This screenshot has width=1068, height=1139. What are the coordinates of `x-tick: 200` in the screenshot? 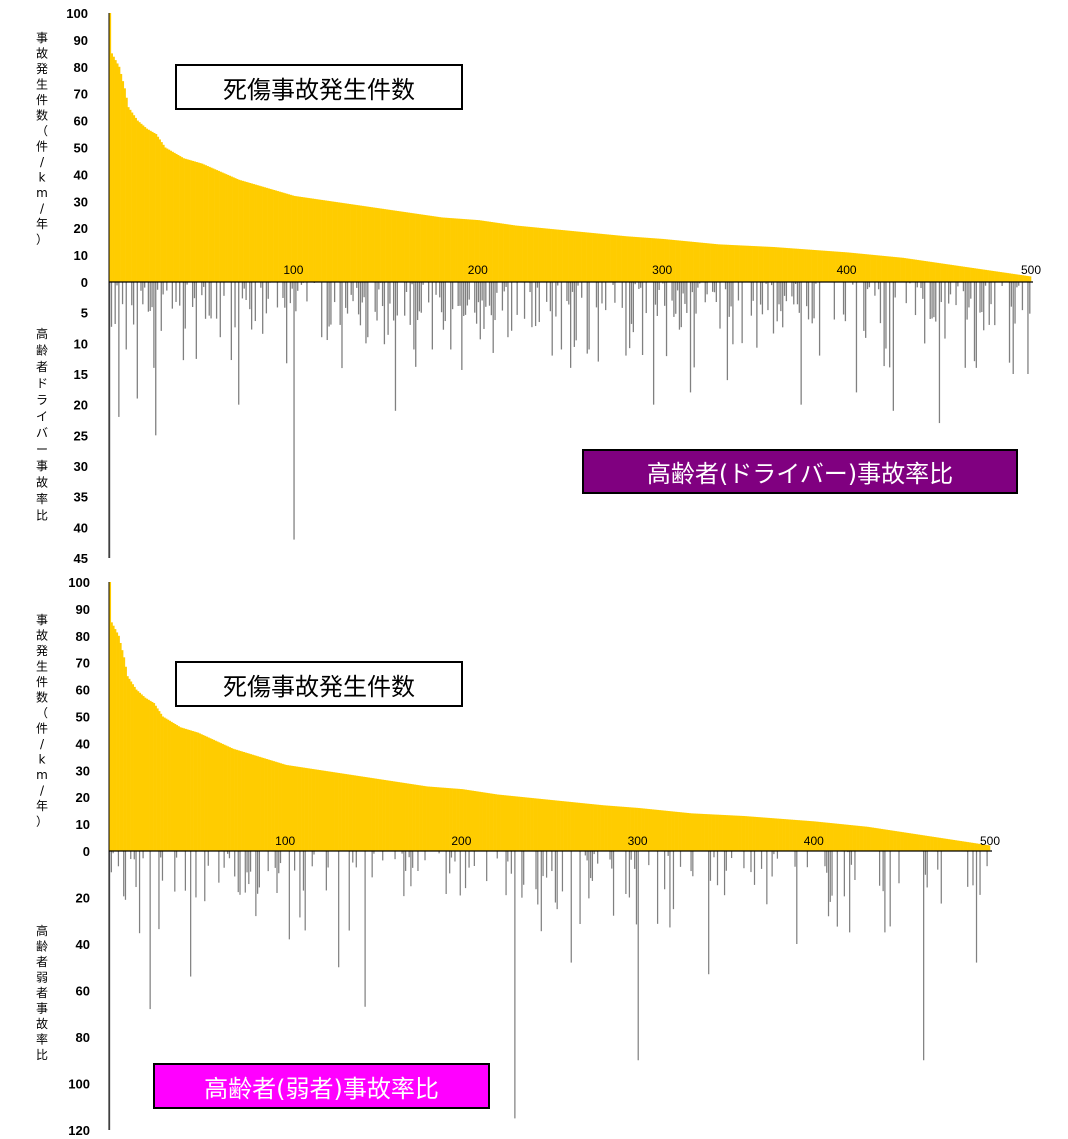 It's located at (461, 841).